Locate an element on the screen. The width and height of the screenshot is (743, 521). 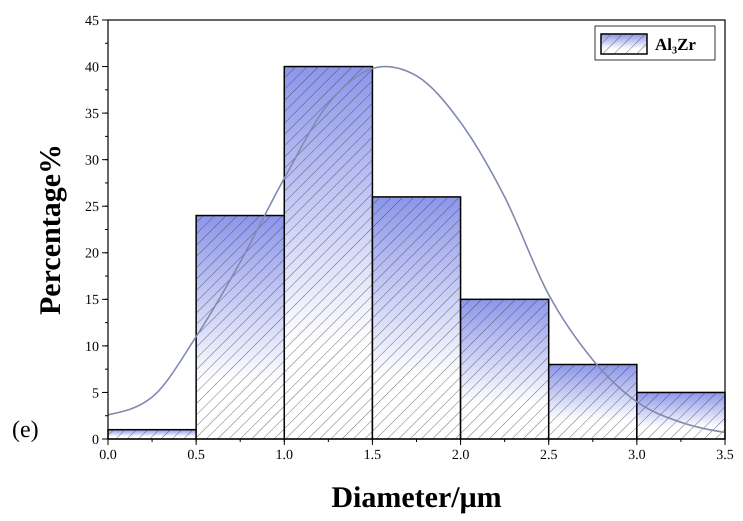
legend-label: Al₃Zr is located at coordinates (675, 44).